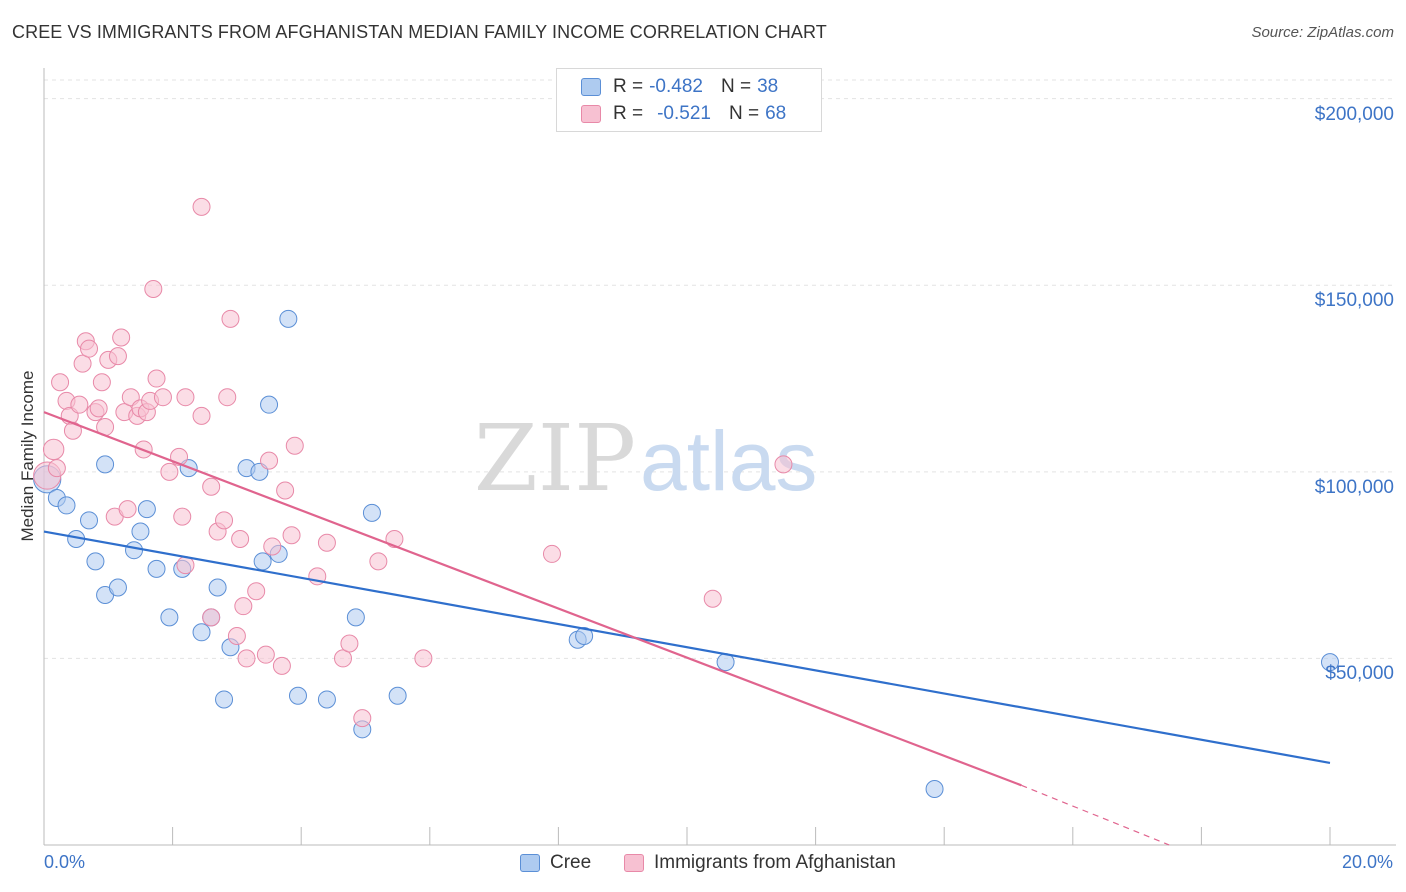 The width and height of the screenshot is (1406, 892). What do you see at coordinates (1359, 674) in the screenshot?
I see `y-tick-label: $50,000` at bounding box center [1359, 674].